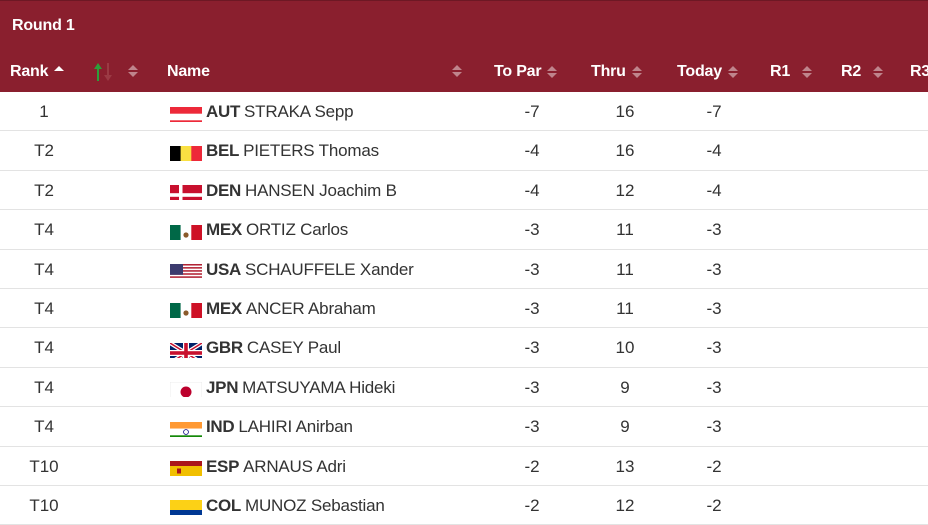 This screenshot has width=928, height=525. What do you see at coordinates (464, 427) in the screenshot?
I see `leaderboard-row: T4 IND LAHIRI Anirban -3 9 -3` at bounding box center [464, 427].